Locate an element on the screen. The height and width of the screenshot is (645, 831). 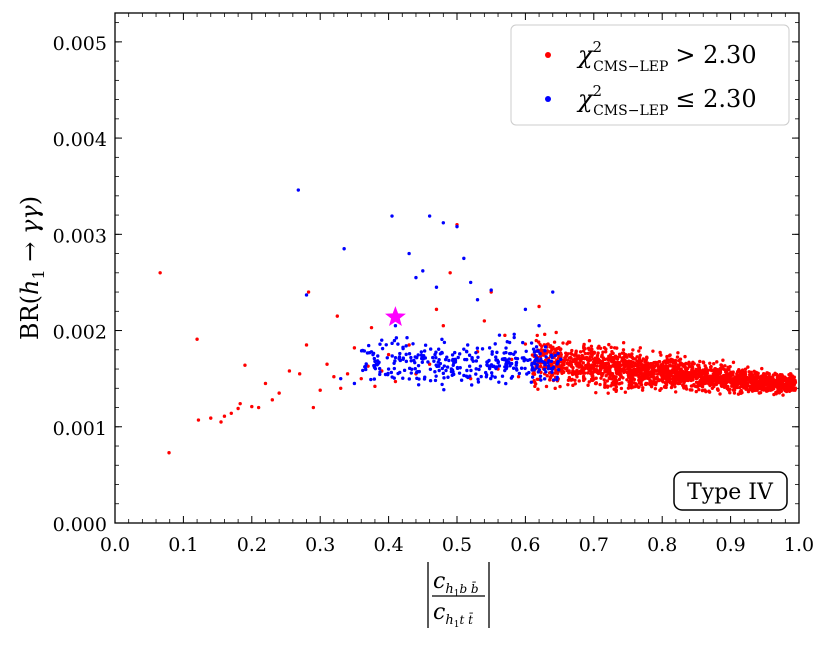
x-tick-label: 1.0 is located at coordinates (799, 545).